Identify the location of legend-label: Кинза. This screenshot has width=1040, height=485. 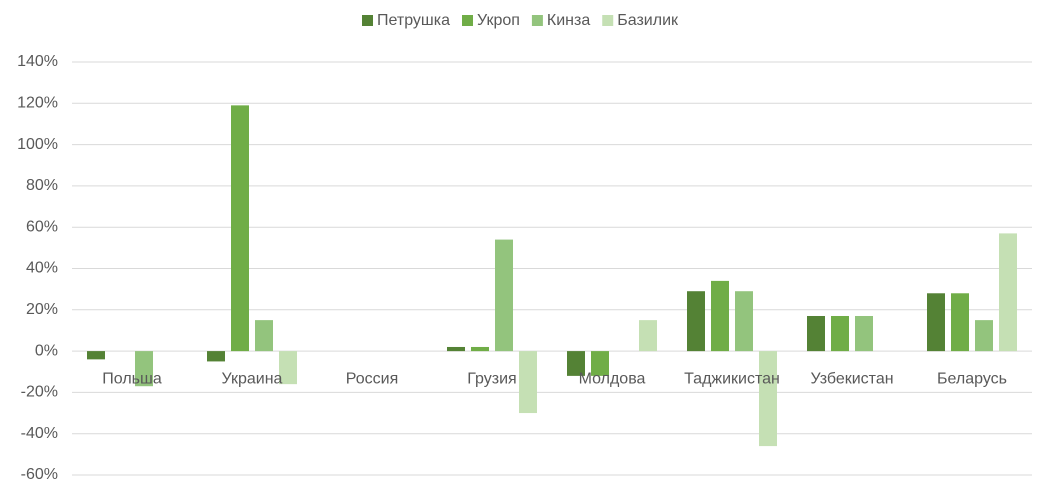
(568, 20).